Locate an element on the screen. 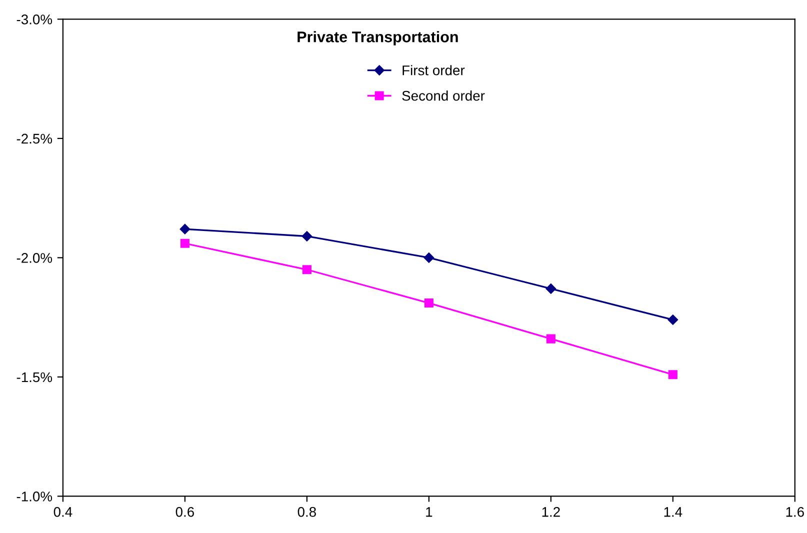 The height and width of the screenshot is (533, 807). y-tick-label: -1.0% is located at coordinates (34, 497).